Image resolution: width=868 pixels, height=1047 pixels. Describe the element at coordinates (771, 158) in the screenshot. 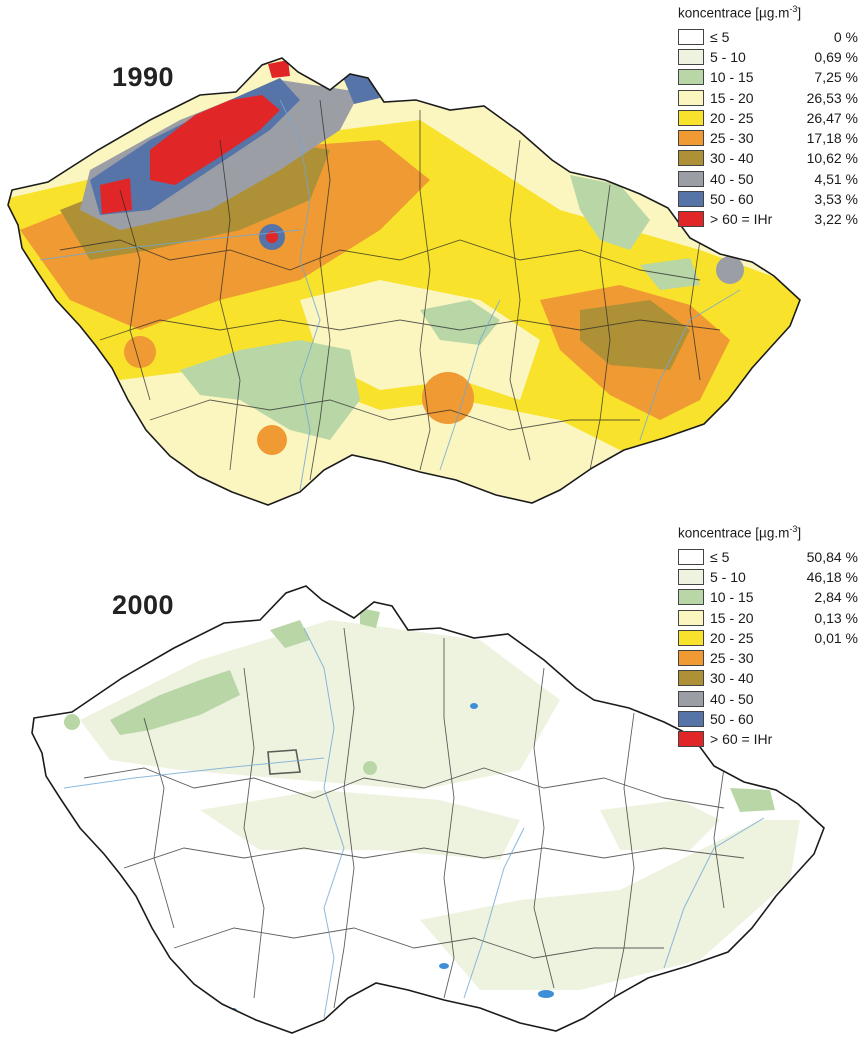

I see `legend-row: 30 - 40 10,62 %` at that location.